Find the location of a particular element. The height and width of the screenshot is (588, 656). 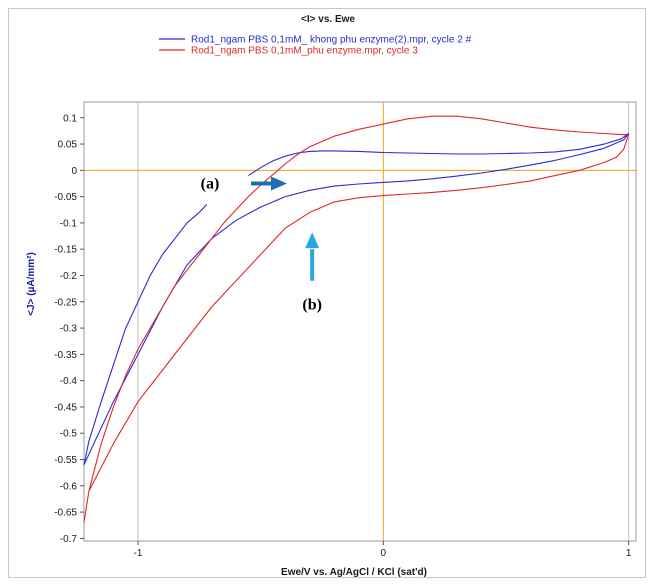

y-tick-label: -0.1 is located at coordinates (69, 223).